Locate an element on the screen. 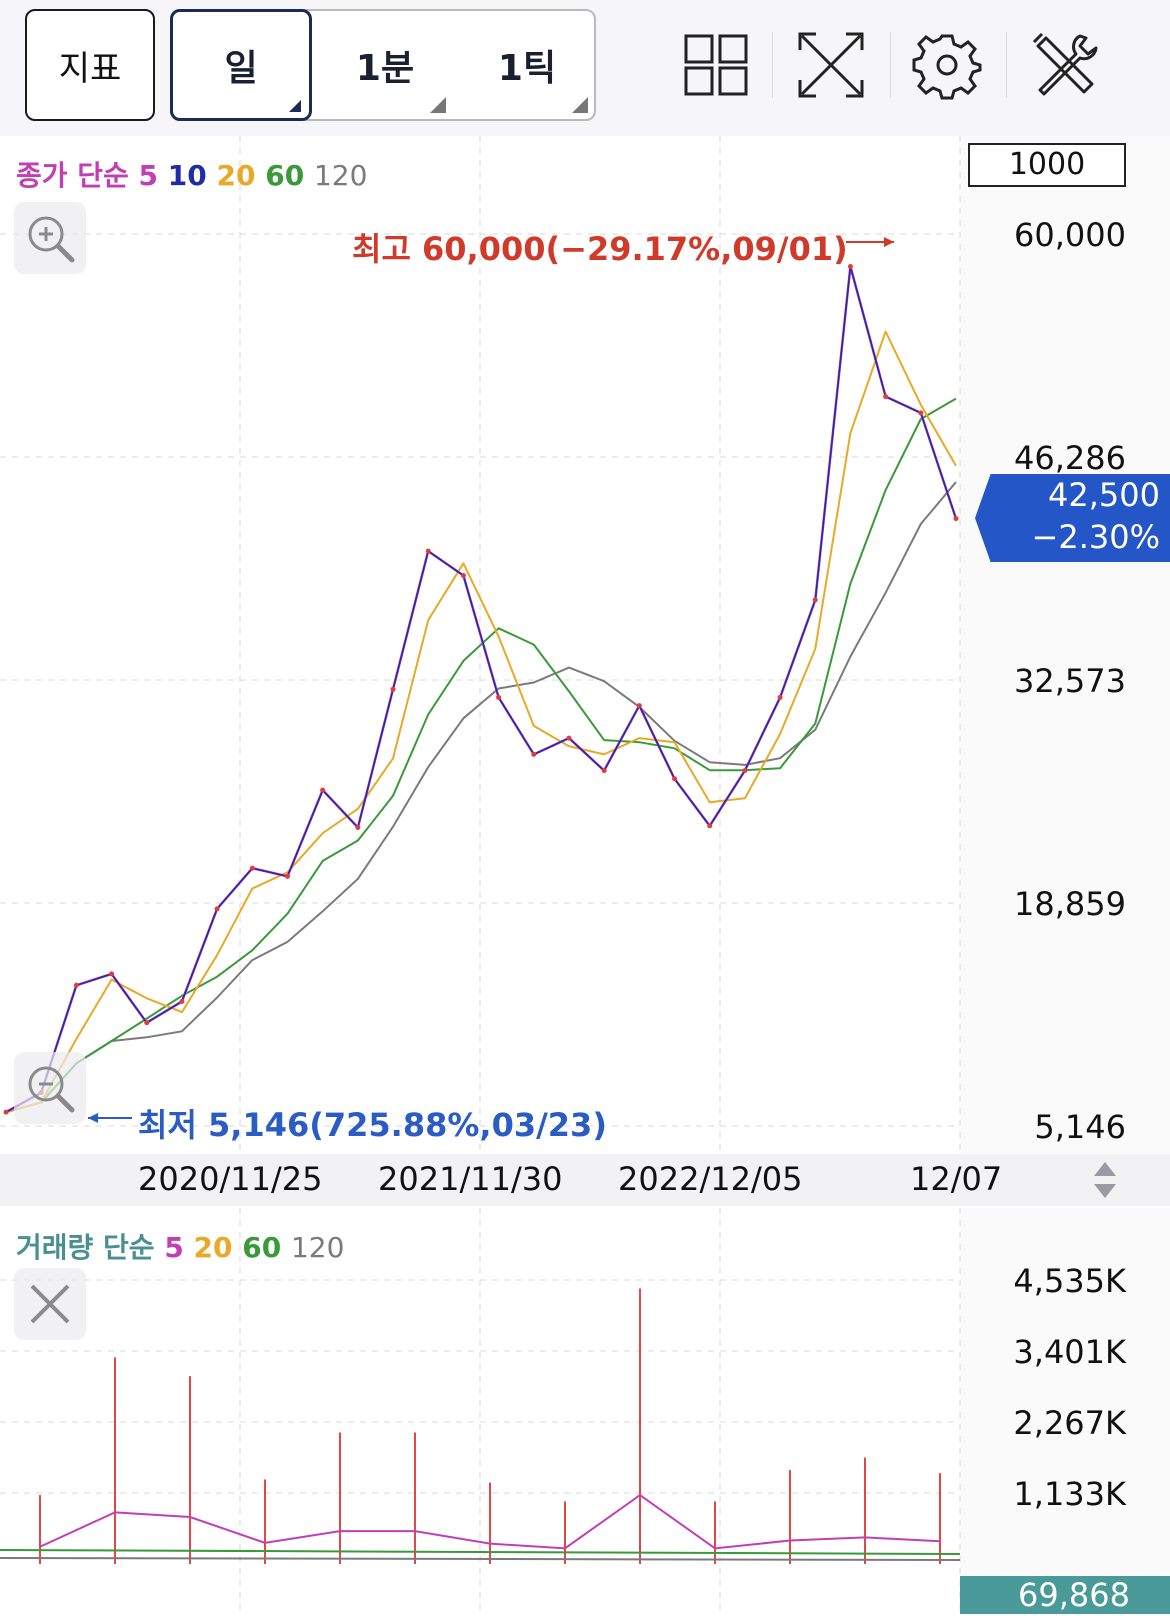 This screenshot has height=1618, width=1170. price-ma-legend: 종가 단순 5 10 20 60 120 is located at coordinates (191, 174).